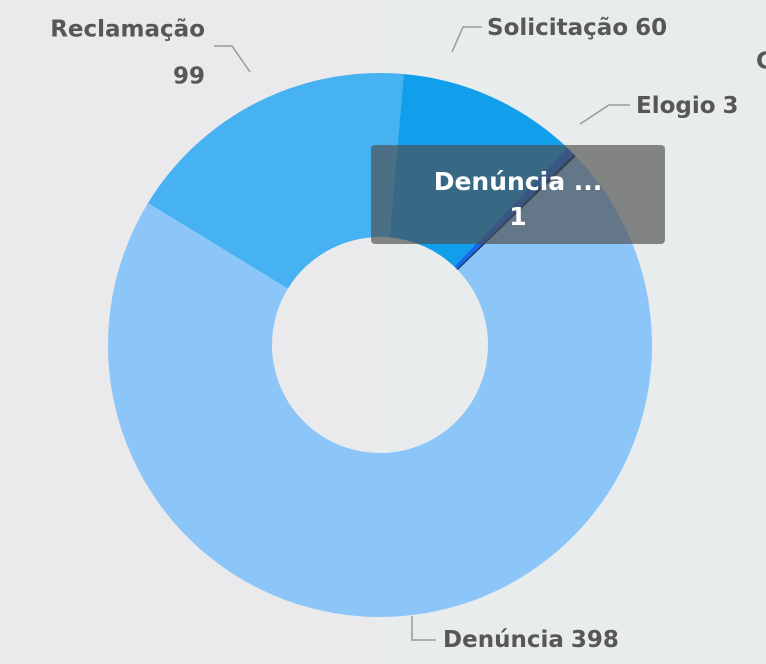 The image size is (766, 664). I want to click on value: 398, so click(595, 640).